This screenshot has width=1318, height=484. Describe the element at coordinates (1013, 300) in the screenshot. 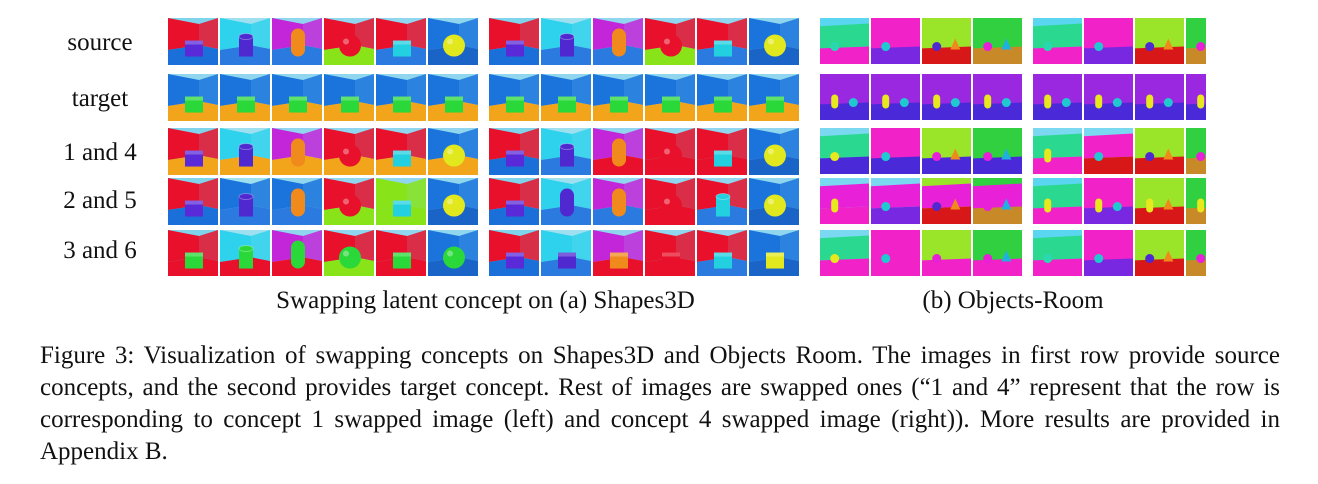

I see `subcaption-b: (b) Objects-Room` at that location.